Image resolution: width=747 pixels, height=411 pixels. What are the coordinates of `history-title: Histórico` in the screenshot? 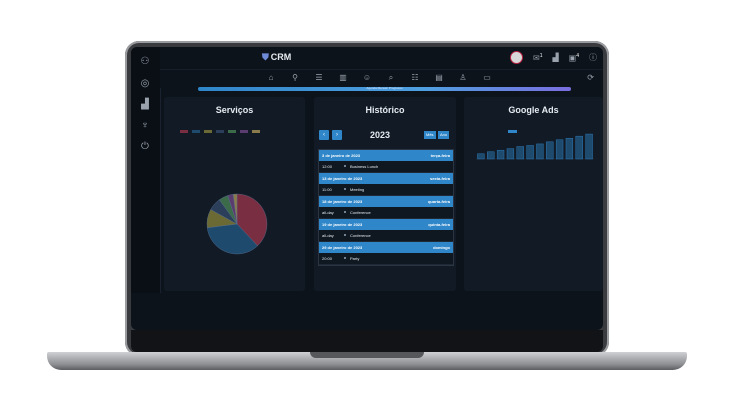 It's located at (385, 110).